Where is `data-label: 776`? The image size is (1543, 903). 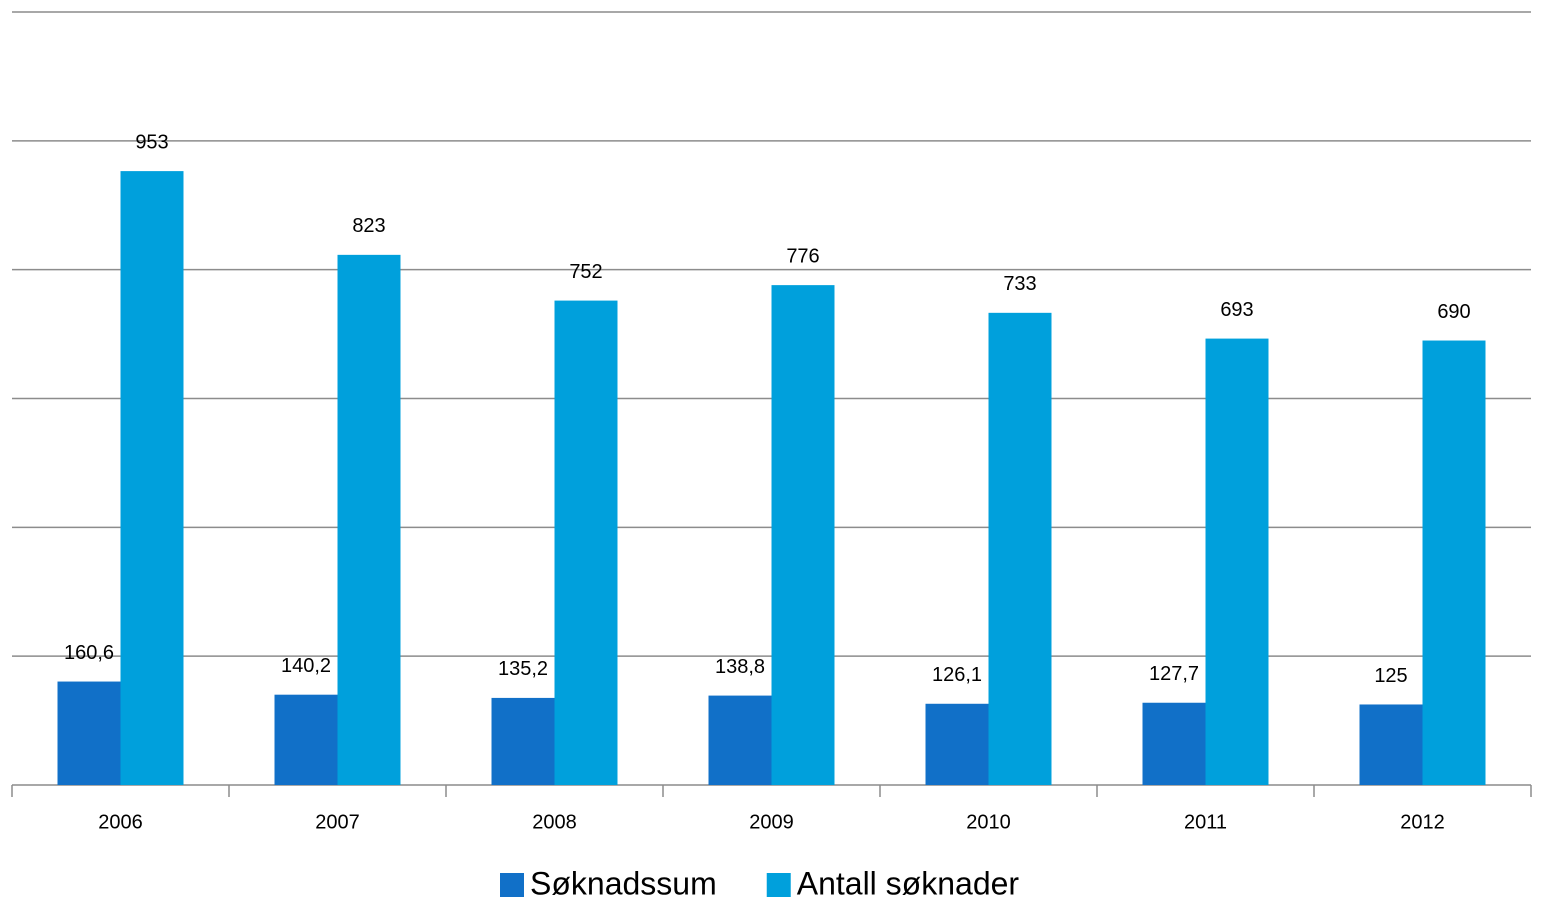 data-label: 776 is located at coordinates (802, 256).